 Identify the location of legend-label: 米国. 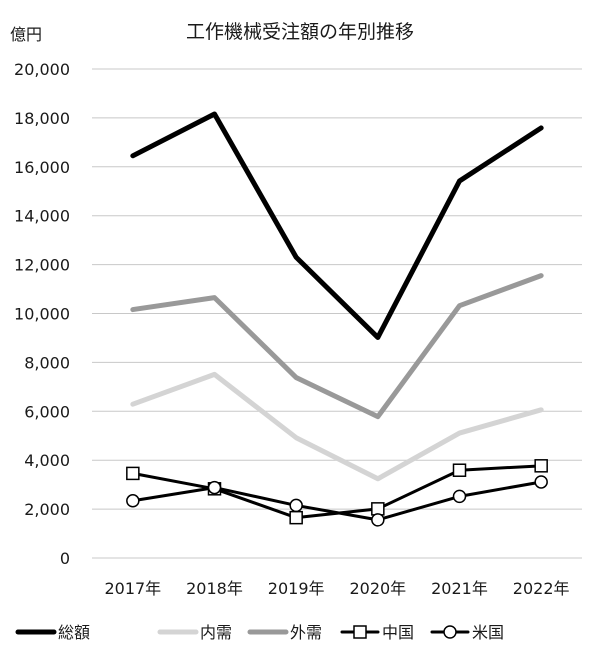
(488, 632).